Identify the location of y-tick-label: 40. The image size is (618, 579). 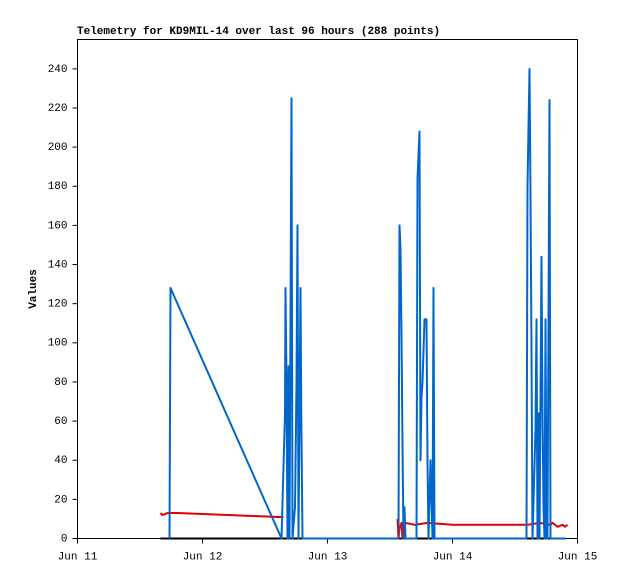
(60, 461).